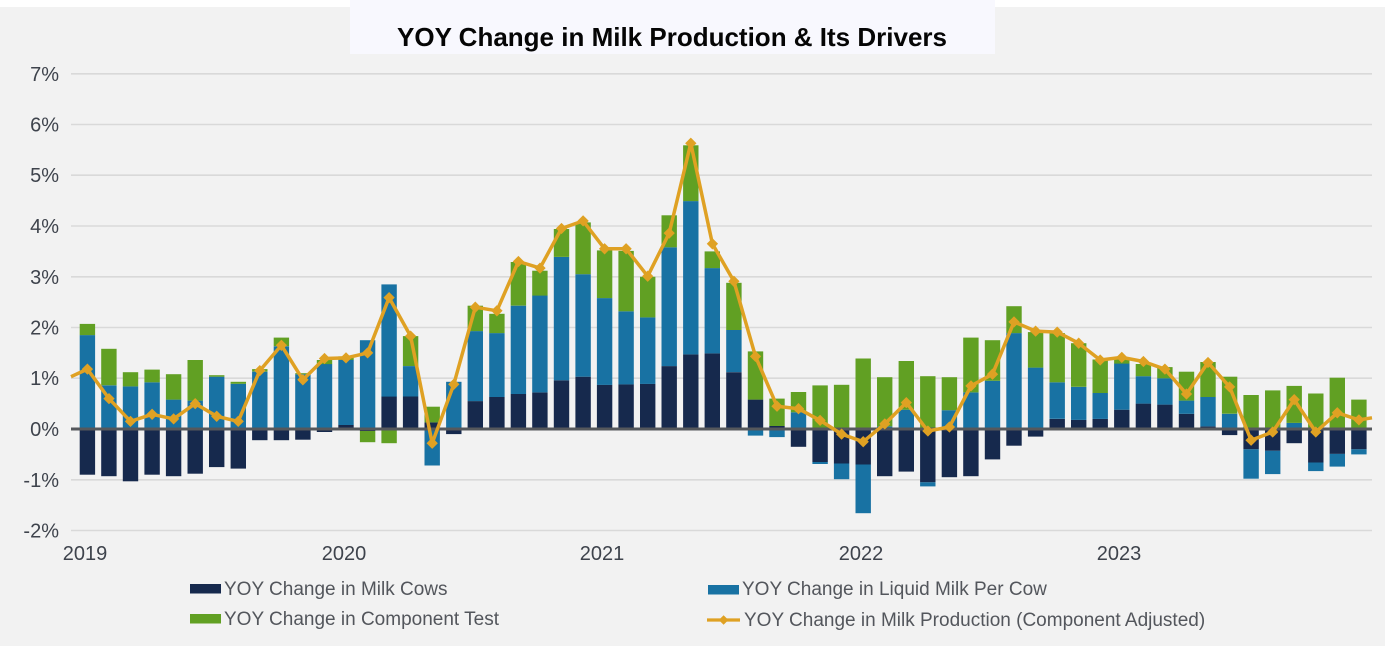 This screenshot has height=651, width=1385. I want to click on svg-text: YOY Change in Milk Cows, so click(336, 589).